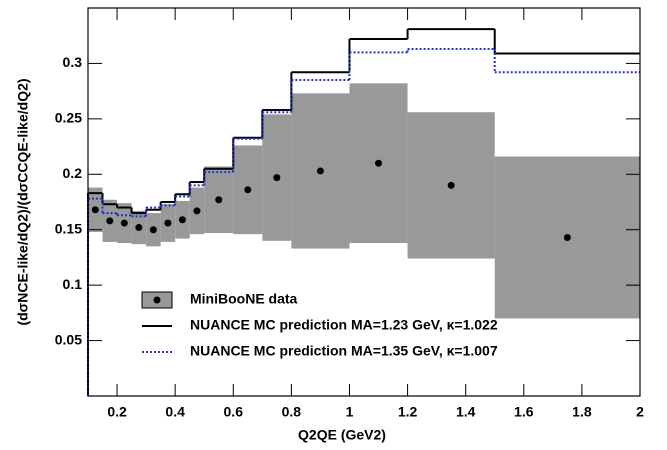 This screenshot has height=450, width=667. What do you see at coordinates (175, 412) in the screenshot?
I see `x-tick-label: 0.4` at bounding box center [175, 412].